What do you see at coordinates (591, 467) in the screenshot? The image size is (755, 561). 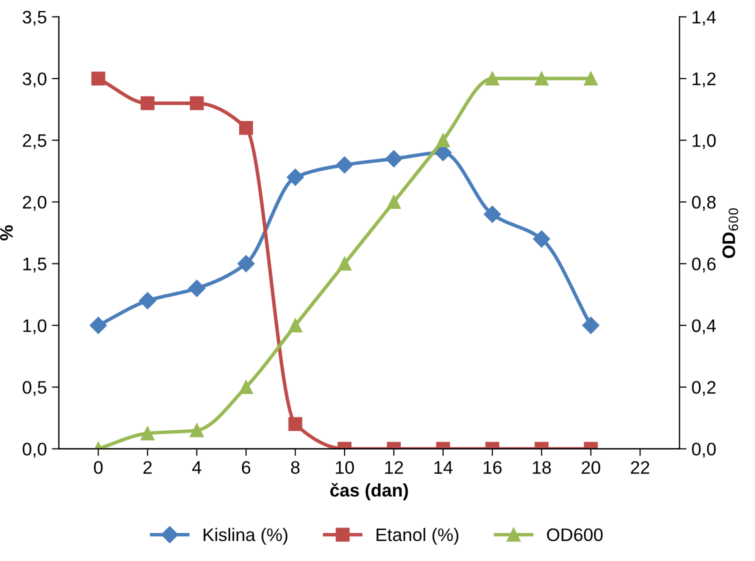 I see `x-tick-label: 20` at bounding box center [591, 467].